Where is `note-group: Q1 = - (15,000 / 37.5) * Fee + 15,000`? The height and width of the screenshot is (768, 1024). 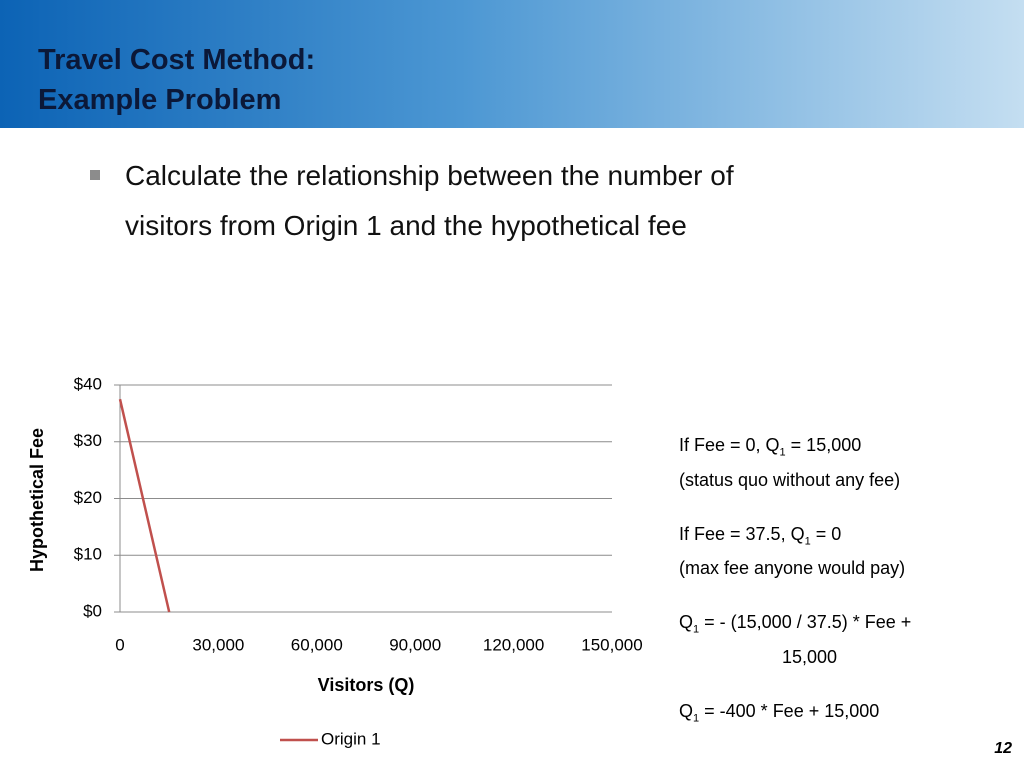
note-group: Q1 = - (15,000 / 37.5) * Fee + 15,000 is located at coordinates (795, 640).